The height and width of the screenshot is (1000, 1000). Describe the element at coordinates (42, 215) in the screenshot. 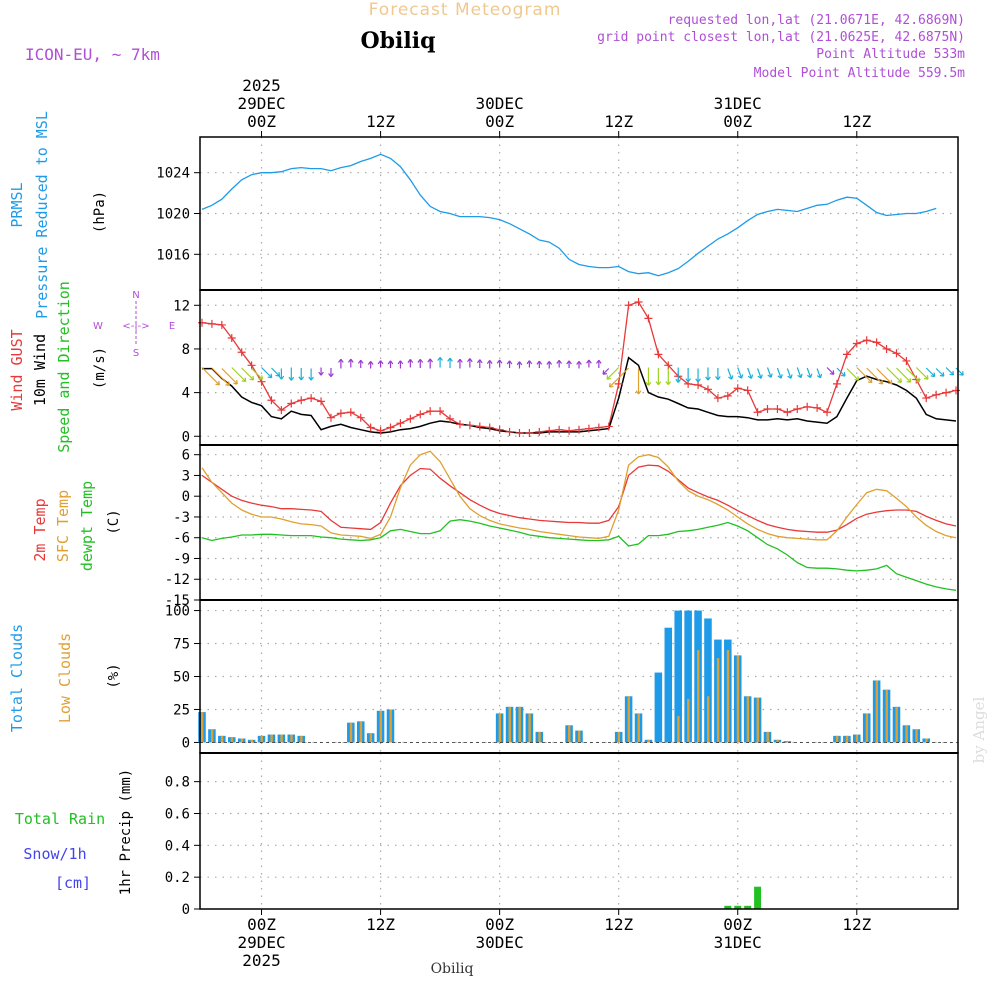

I see `pressure-label-2: Pressure Reduced to MSL` at that location.